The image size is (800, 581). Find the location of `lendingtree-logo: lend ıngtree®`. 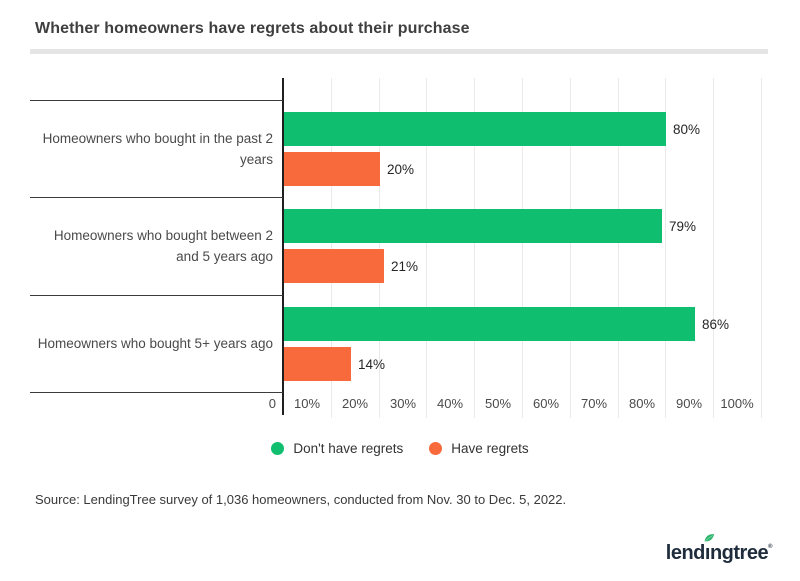

lendingtree-logo: lend ıngtree® is located at coordinates (718, 549).